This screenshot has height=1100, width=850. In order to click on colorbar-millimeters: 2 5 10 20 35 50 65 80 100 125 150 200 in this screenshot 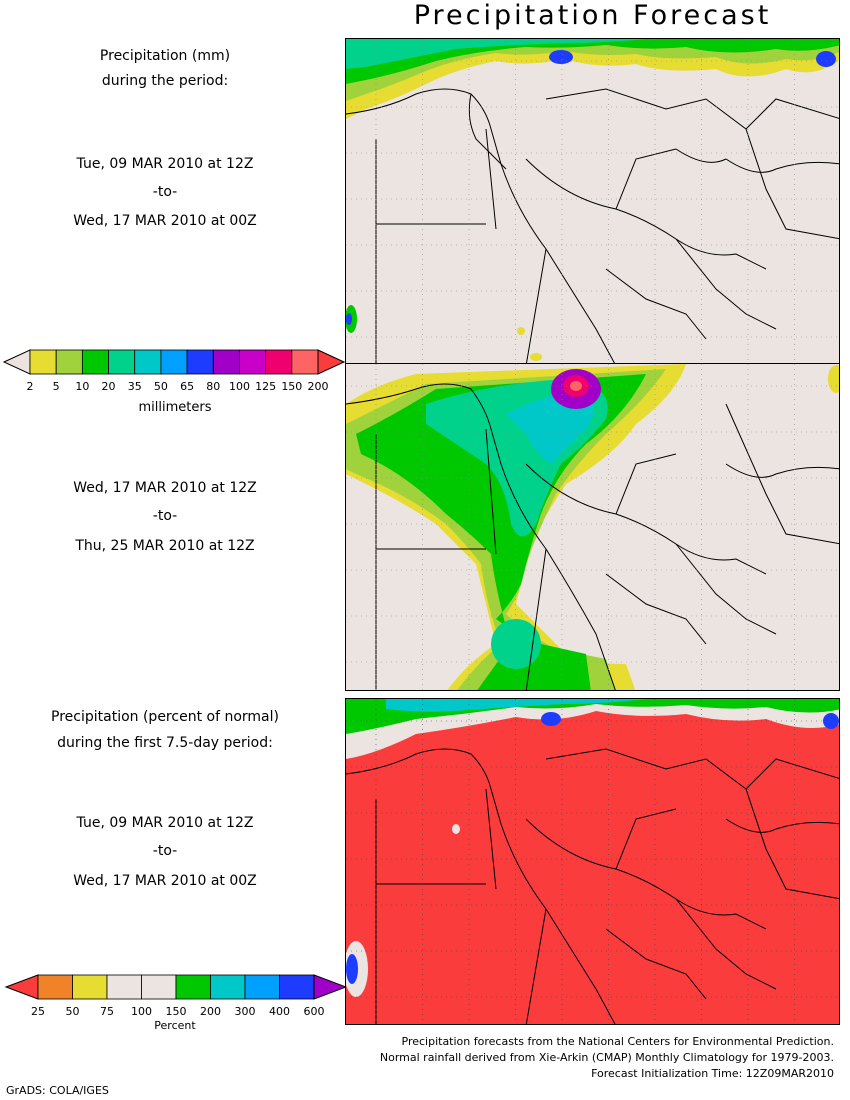, I will do `click(173, 381)`.